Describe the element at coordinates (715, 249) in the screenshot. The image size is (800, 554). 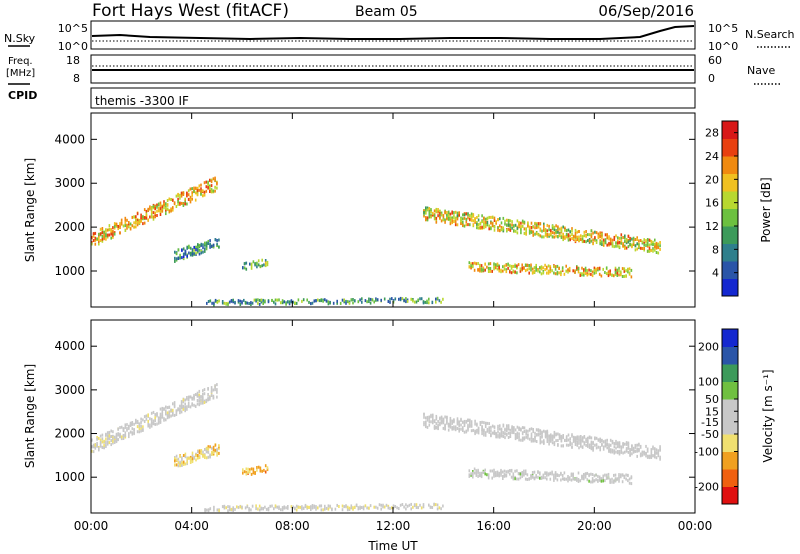
I see `power-colorbar-tick-label: 8` at that location.